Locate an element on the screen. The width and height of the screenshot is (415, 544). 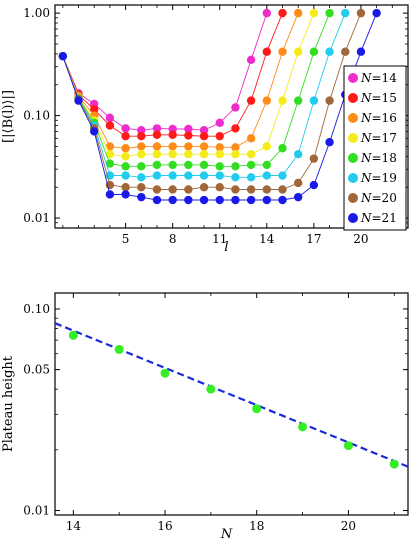
y-tick-label: 0.05 is located at coordinates (36, 370).